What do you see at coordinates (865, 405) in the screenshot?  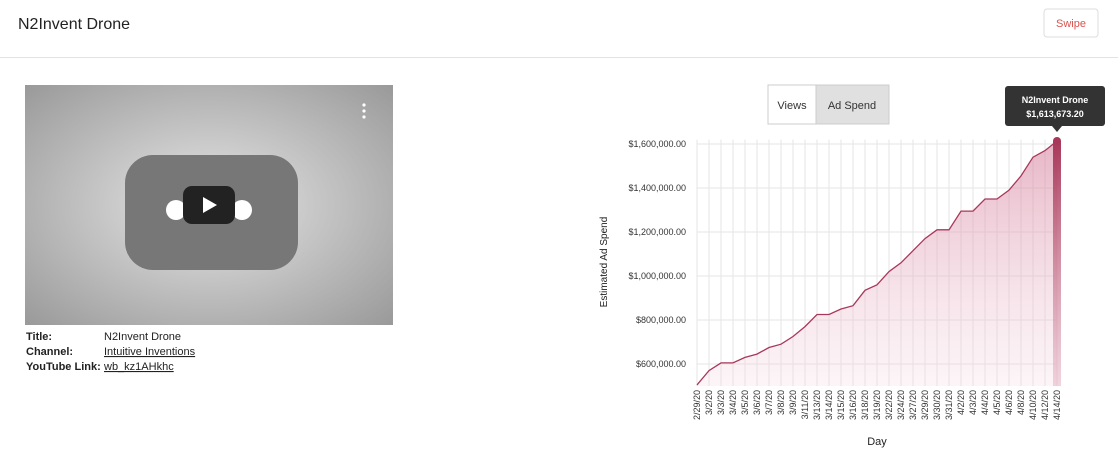 I see `x-tick-label: 3/18/20` at bounding box center [865, 405].